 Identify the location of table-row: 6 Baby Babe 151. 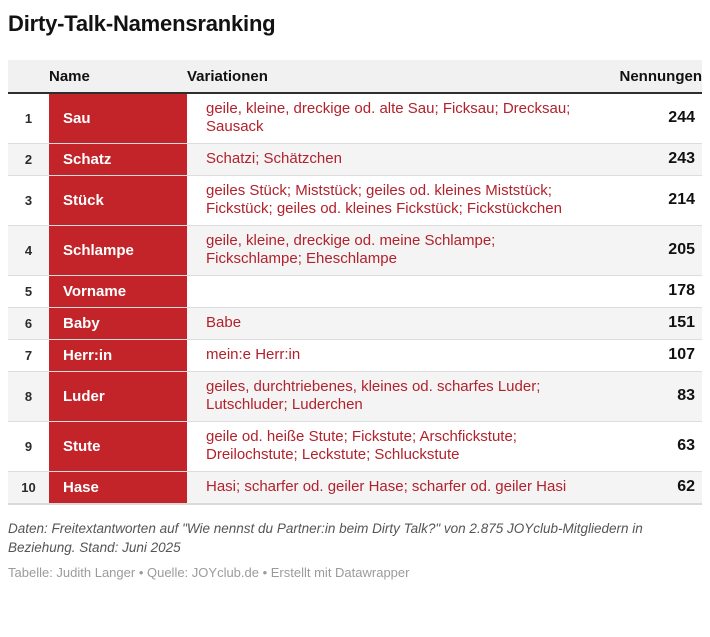
(355, 322).